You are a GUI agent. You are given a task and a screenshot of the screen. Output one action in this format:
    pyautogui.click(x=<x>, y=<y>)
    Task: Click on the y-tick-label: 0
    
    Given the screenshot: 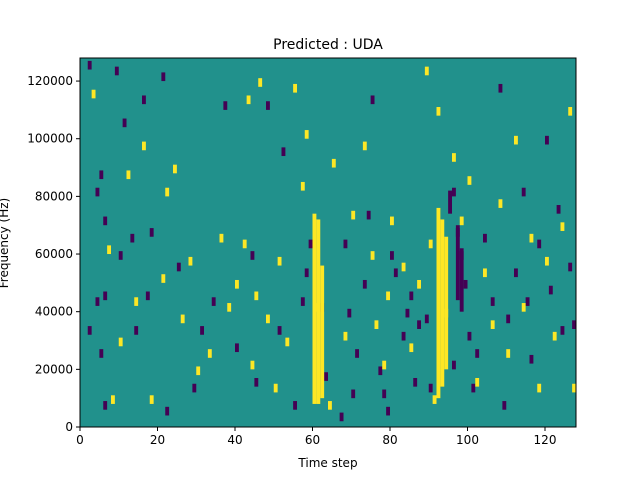 What is the action you would take?
    pyautogui.click(x=69, y=427)
    